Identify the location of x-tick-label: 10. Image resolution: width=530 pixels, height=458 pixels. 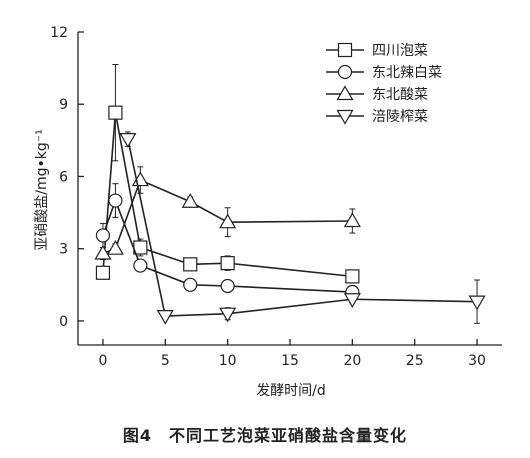
(228, 361).